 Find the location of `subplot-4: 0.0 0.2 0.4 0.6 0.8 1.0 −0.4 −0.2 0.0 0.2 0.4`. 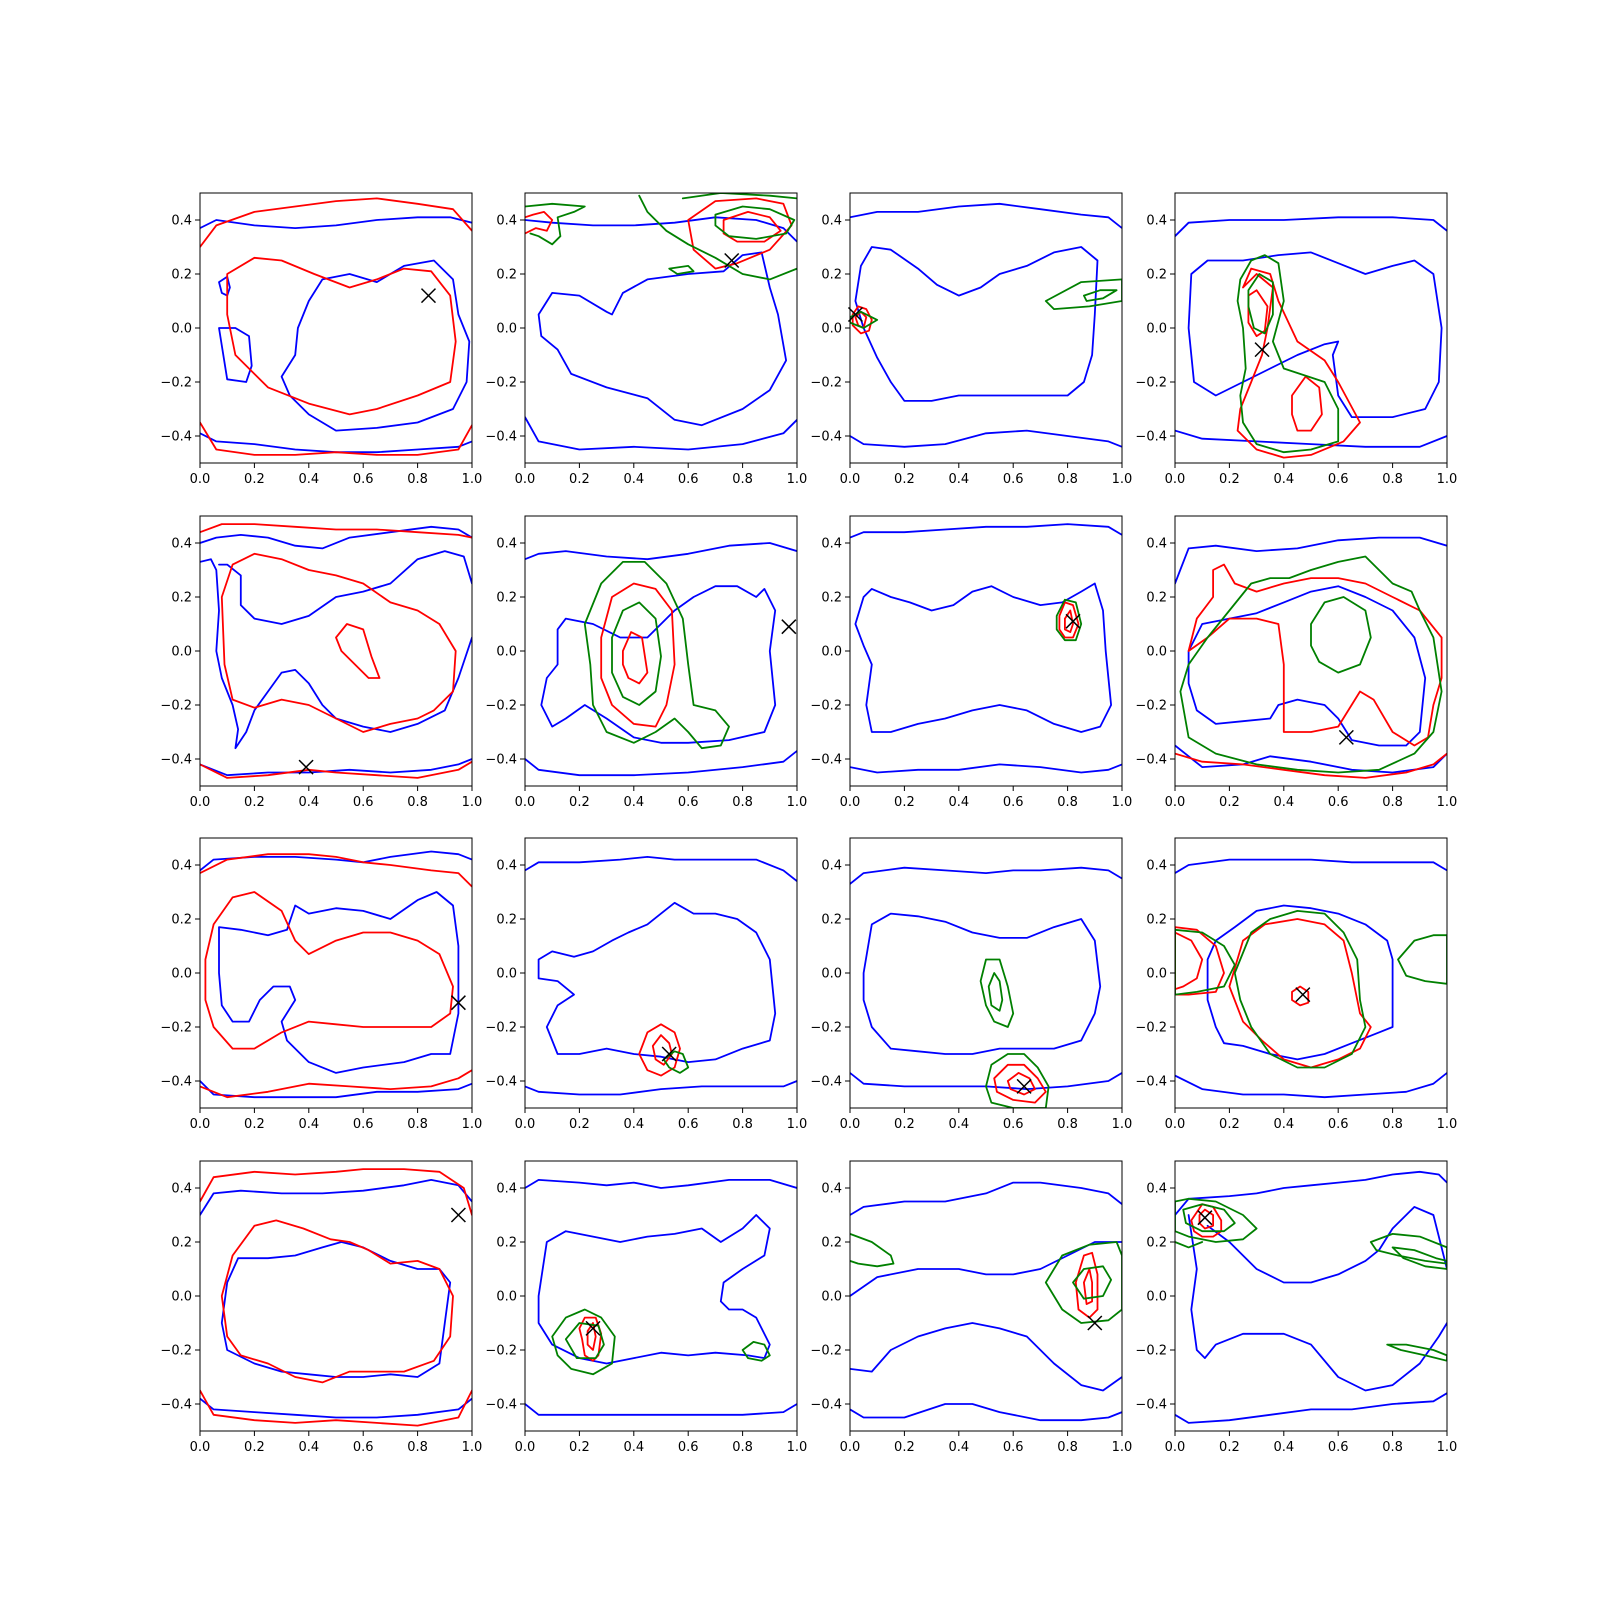

subplot-4: 0.0 0.2 0.4 0.6 0.8 1.0 −0.4 −0.2 0.0 0.2 0.4 is located at coordinates (1296, 339).